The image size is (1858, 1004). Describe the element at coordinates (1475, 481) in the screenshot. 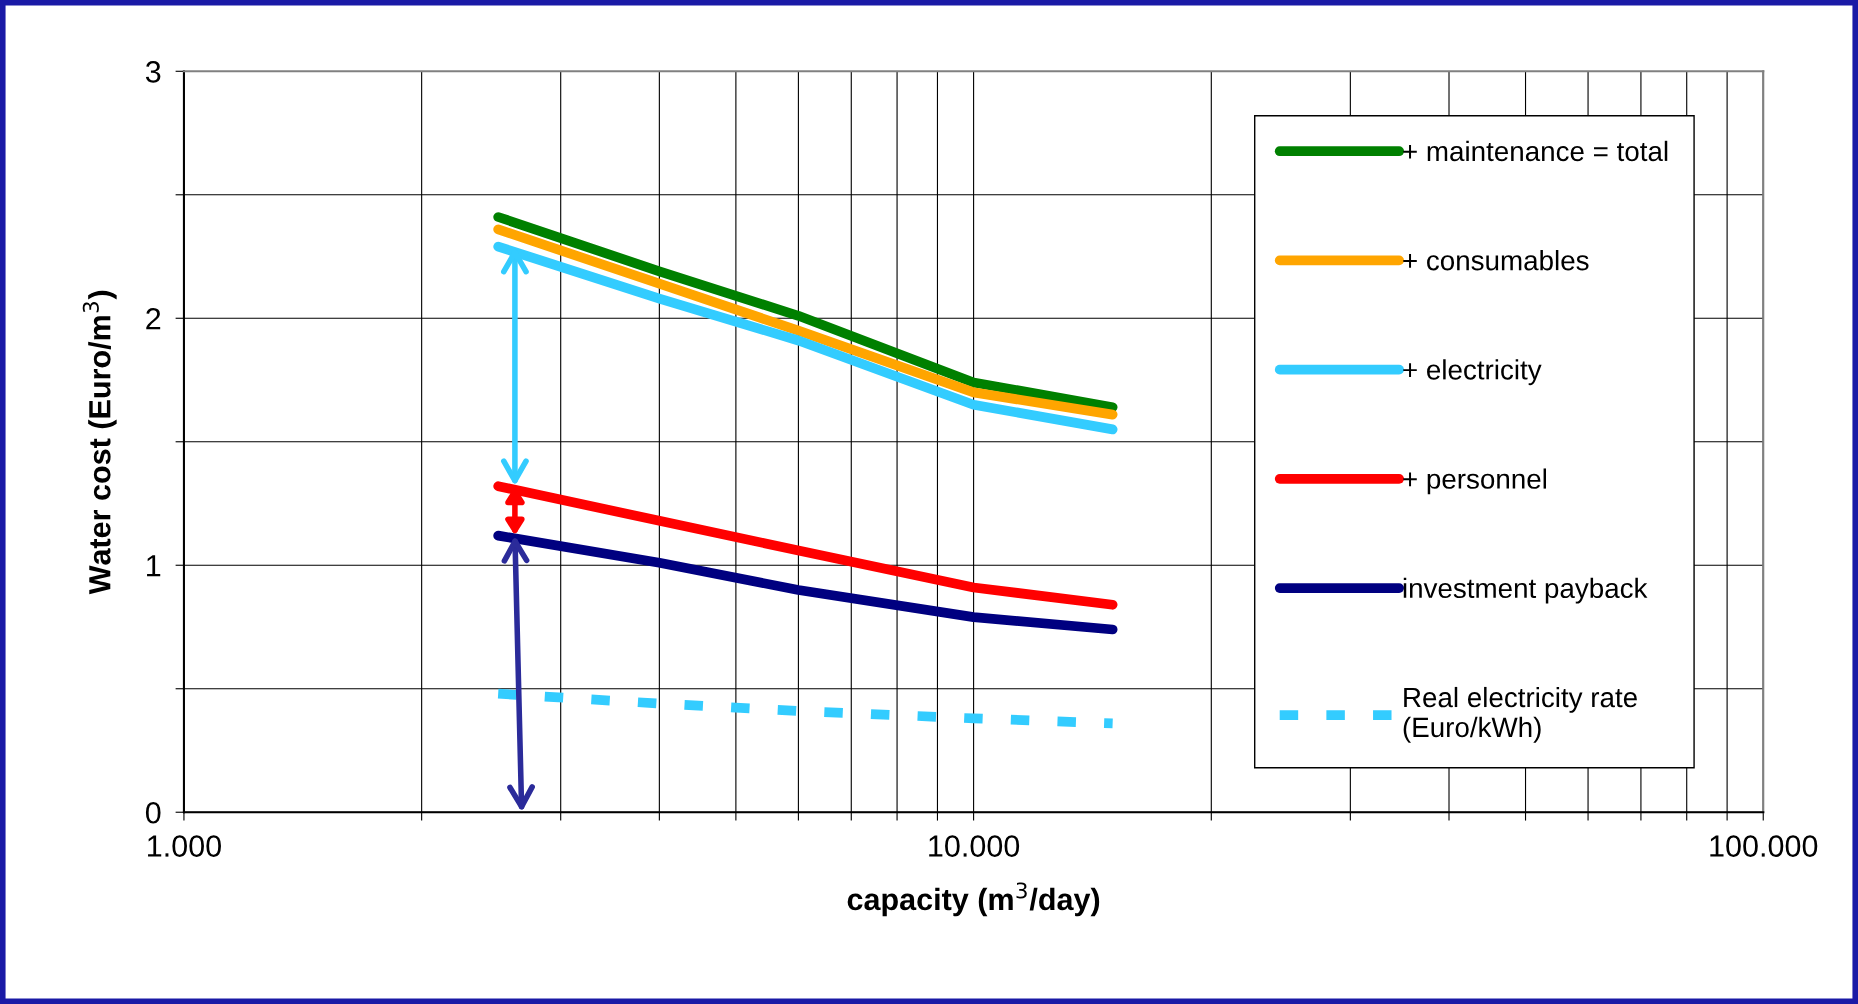

I see `legend-label: + personnel` at that location.